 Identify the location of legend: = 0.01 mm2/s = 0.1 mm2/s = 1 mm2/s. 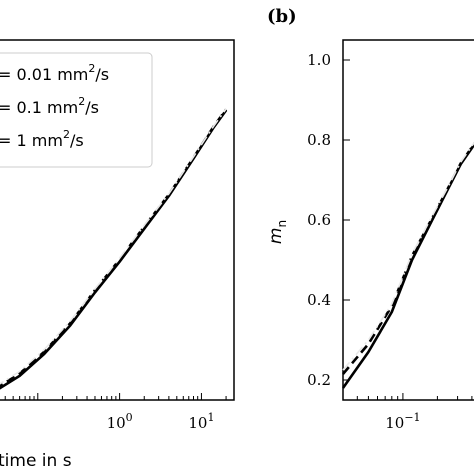
(76, 110).